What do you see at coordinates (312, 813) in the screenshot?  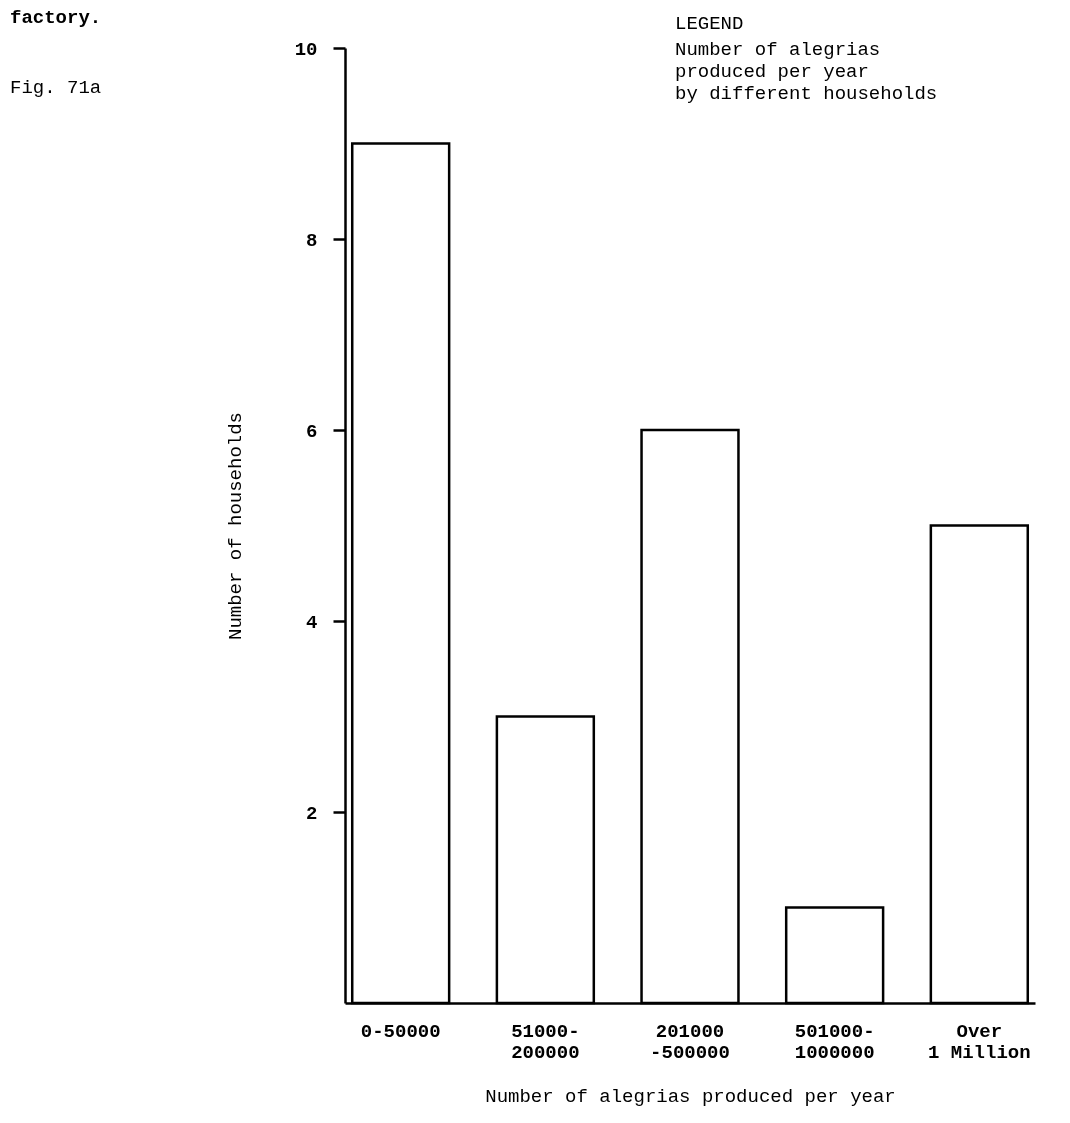 I see `y-tick-label: 2` at bounding box center [312, 813].